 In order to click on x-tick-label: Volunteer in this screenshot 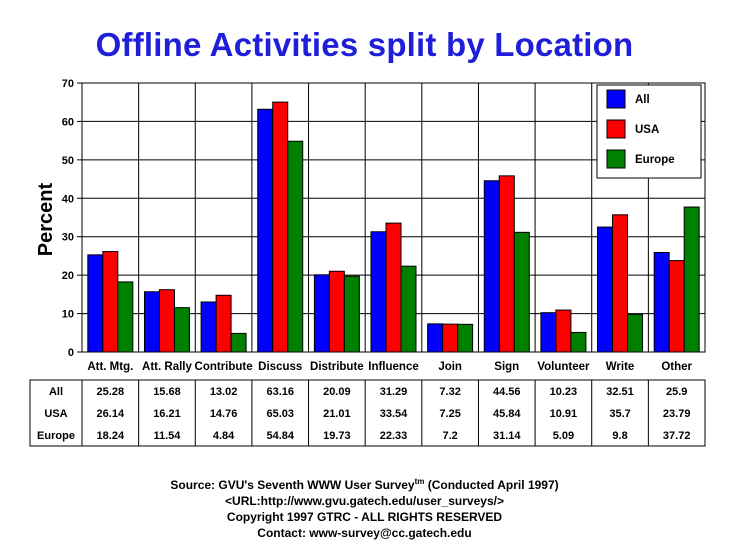, I will do `click(563, 367)`.